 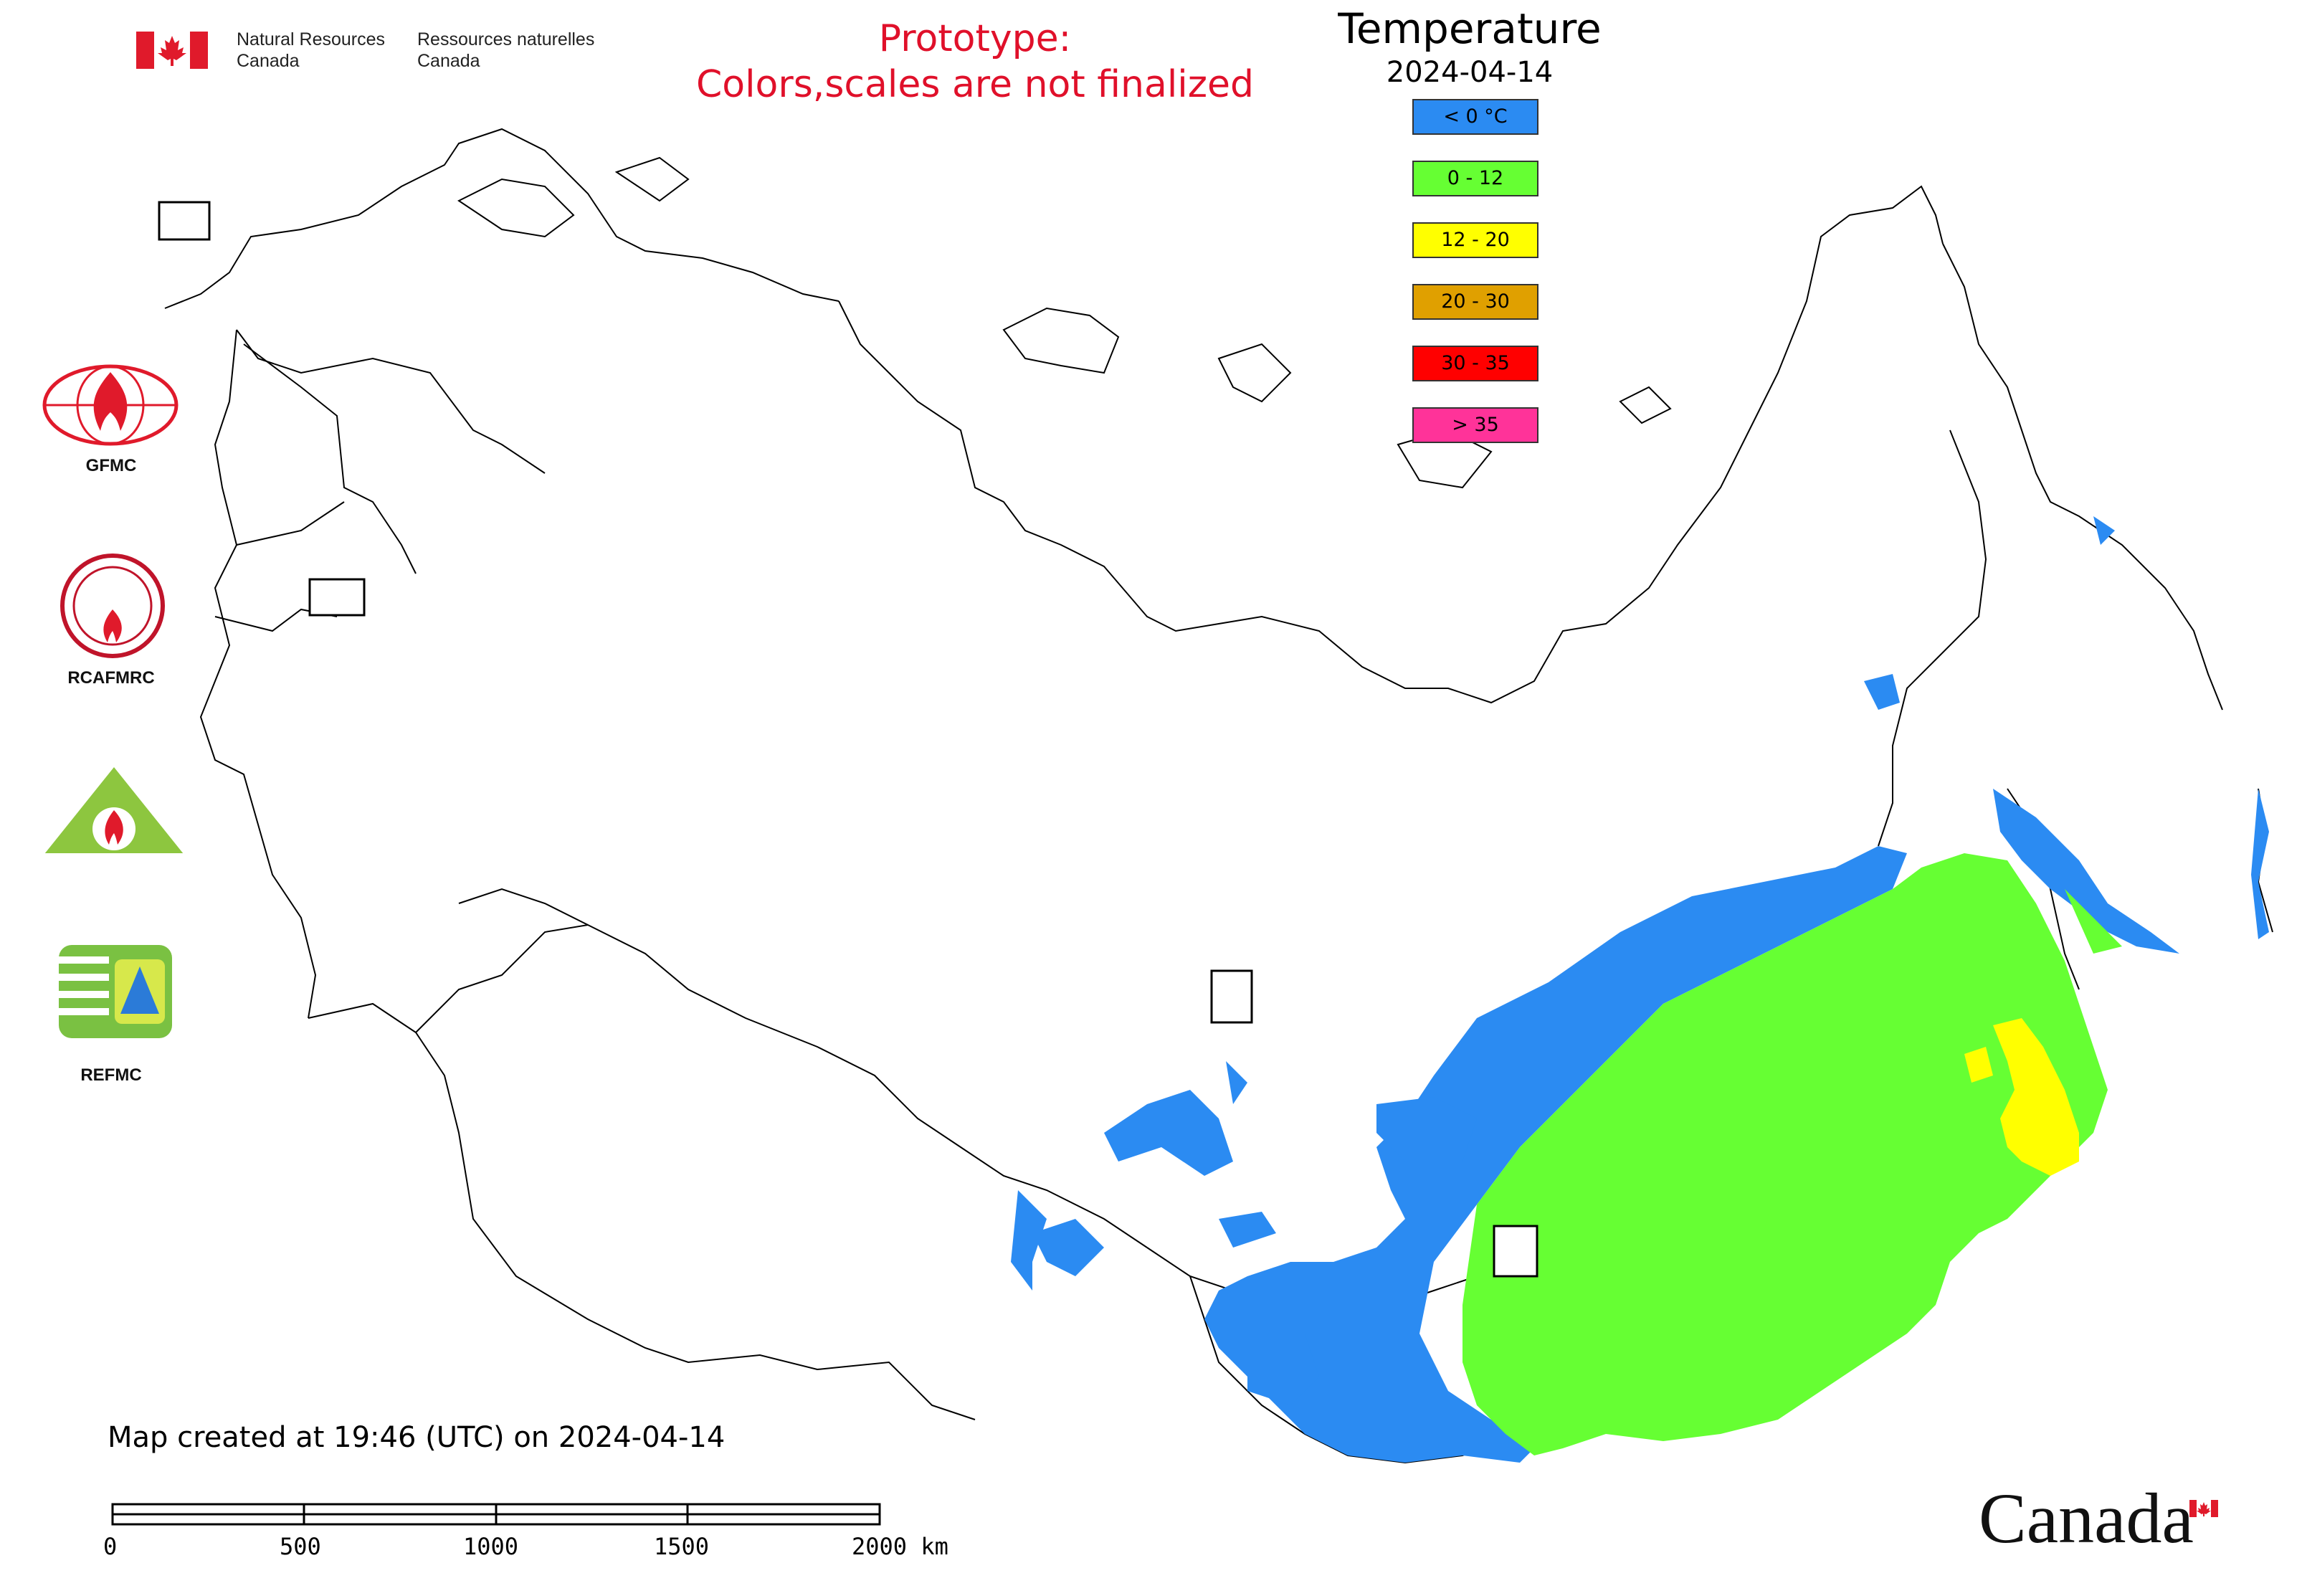 I want to click on wordmark-flag-icon, so click(x=2204, y=1510).